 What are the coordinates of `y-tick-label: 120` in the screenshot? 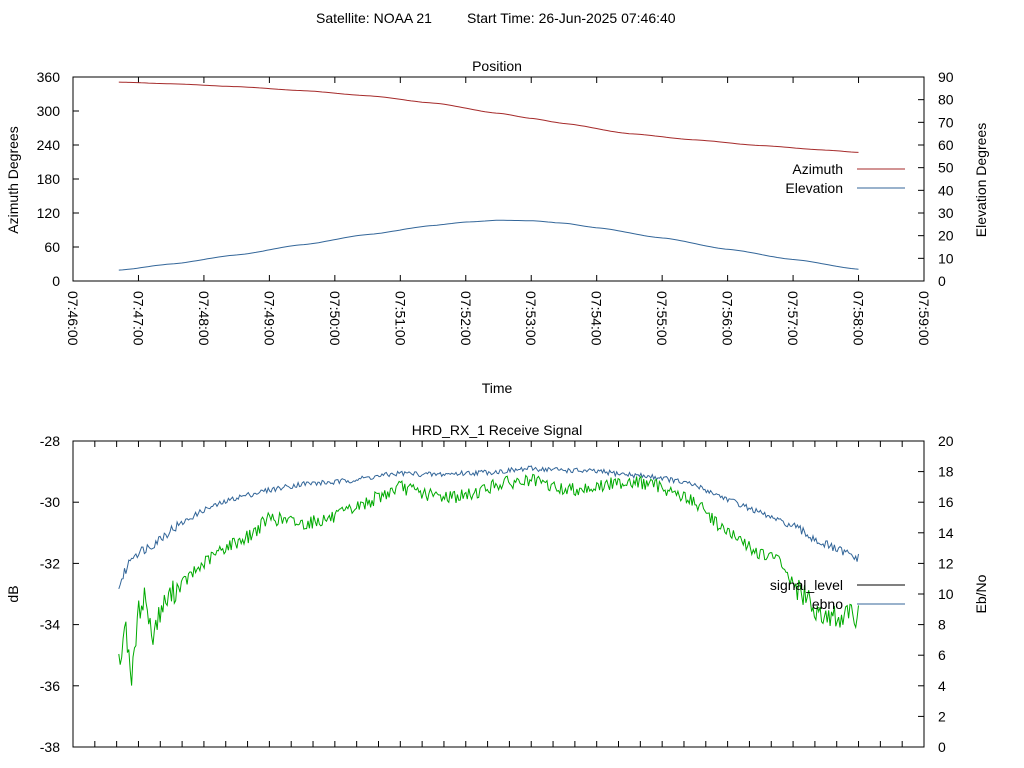 It's located at (49, 213).